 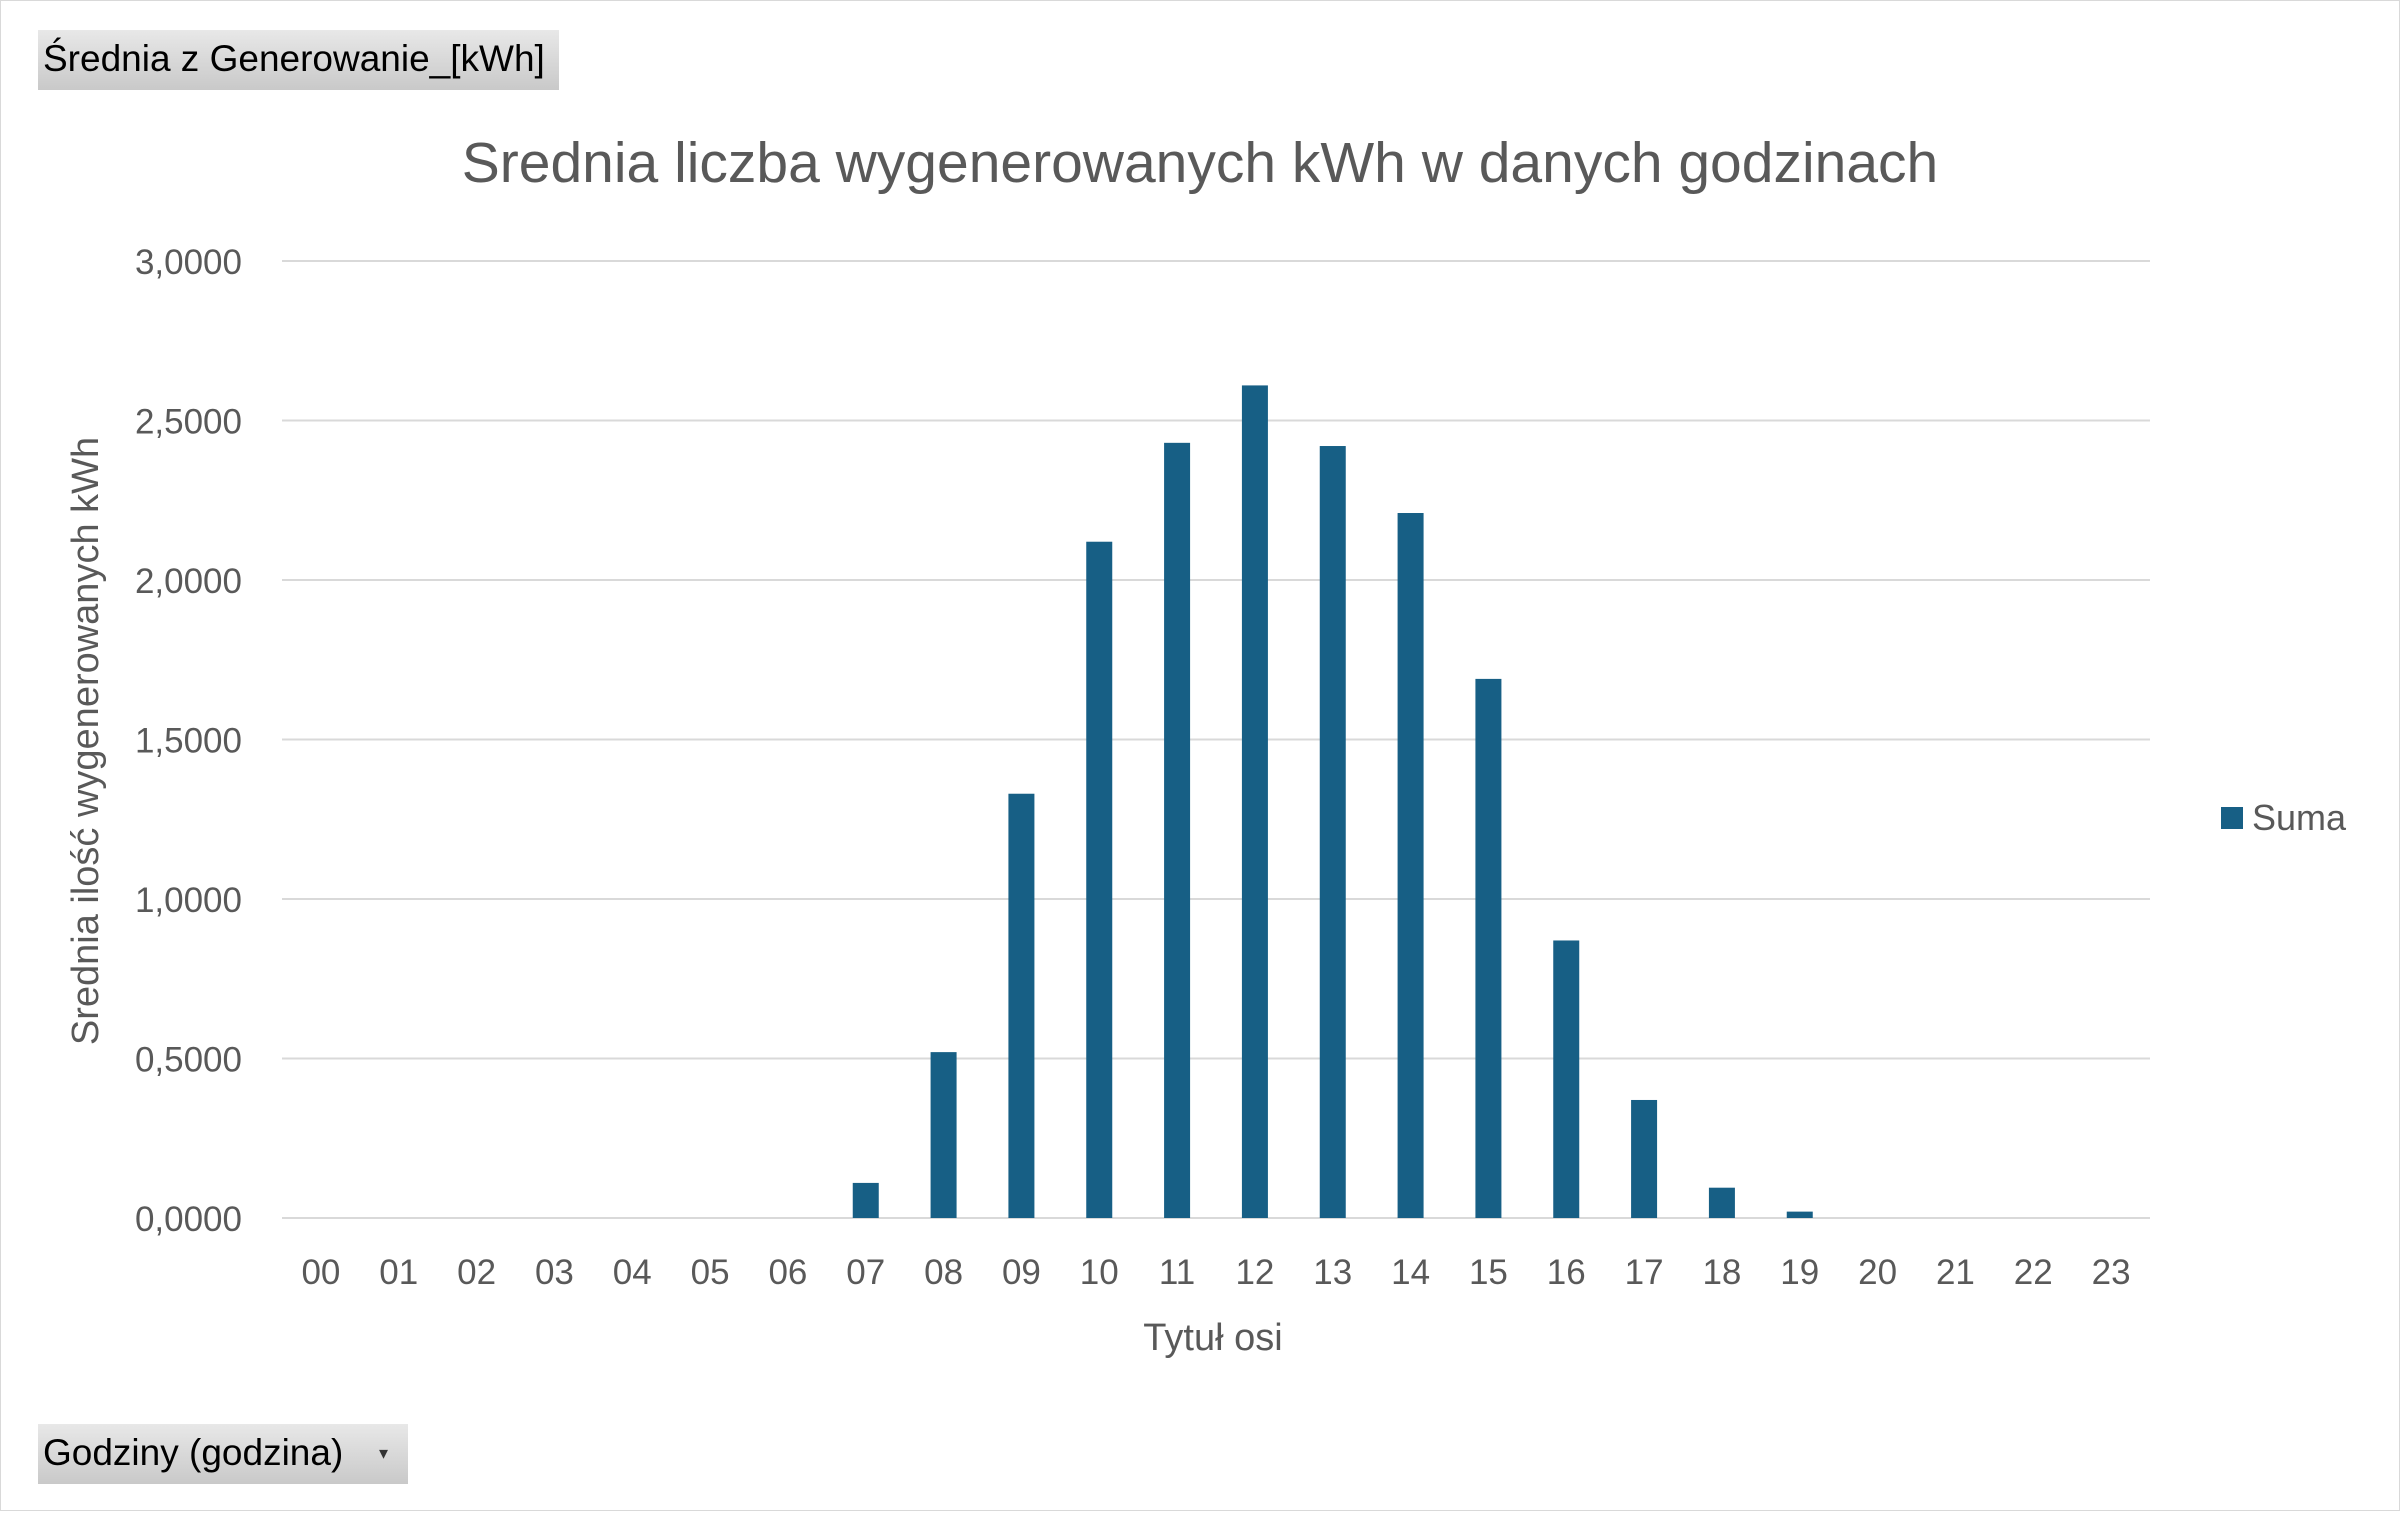 I want to click on x-tick-label: 04, so click(x=632, y=1272).